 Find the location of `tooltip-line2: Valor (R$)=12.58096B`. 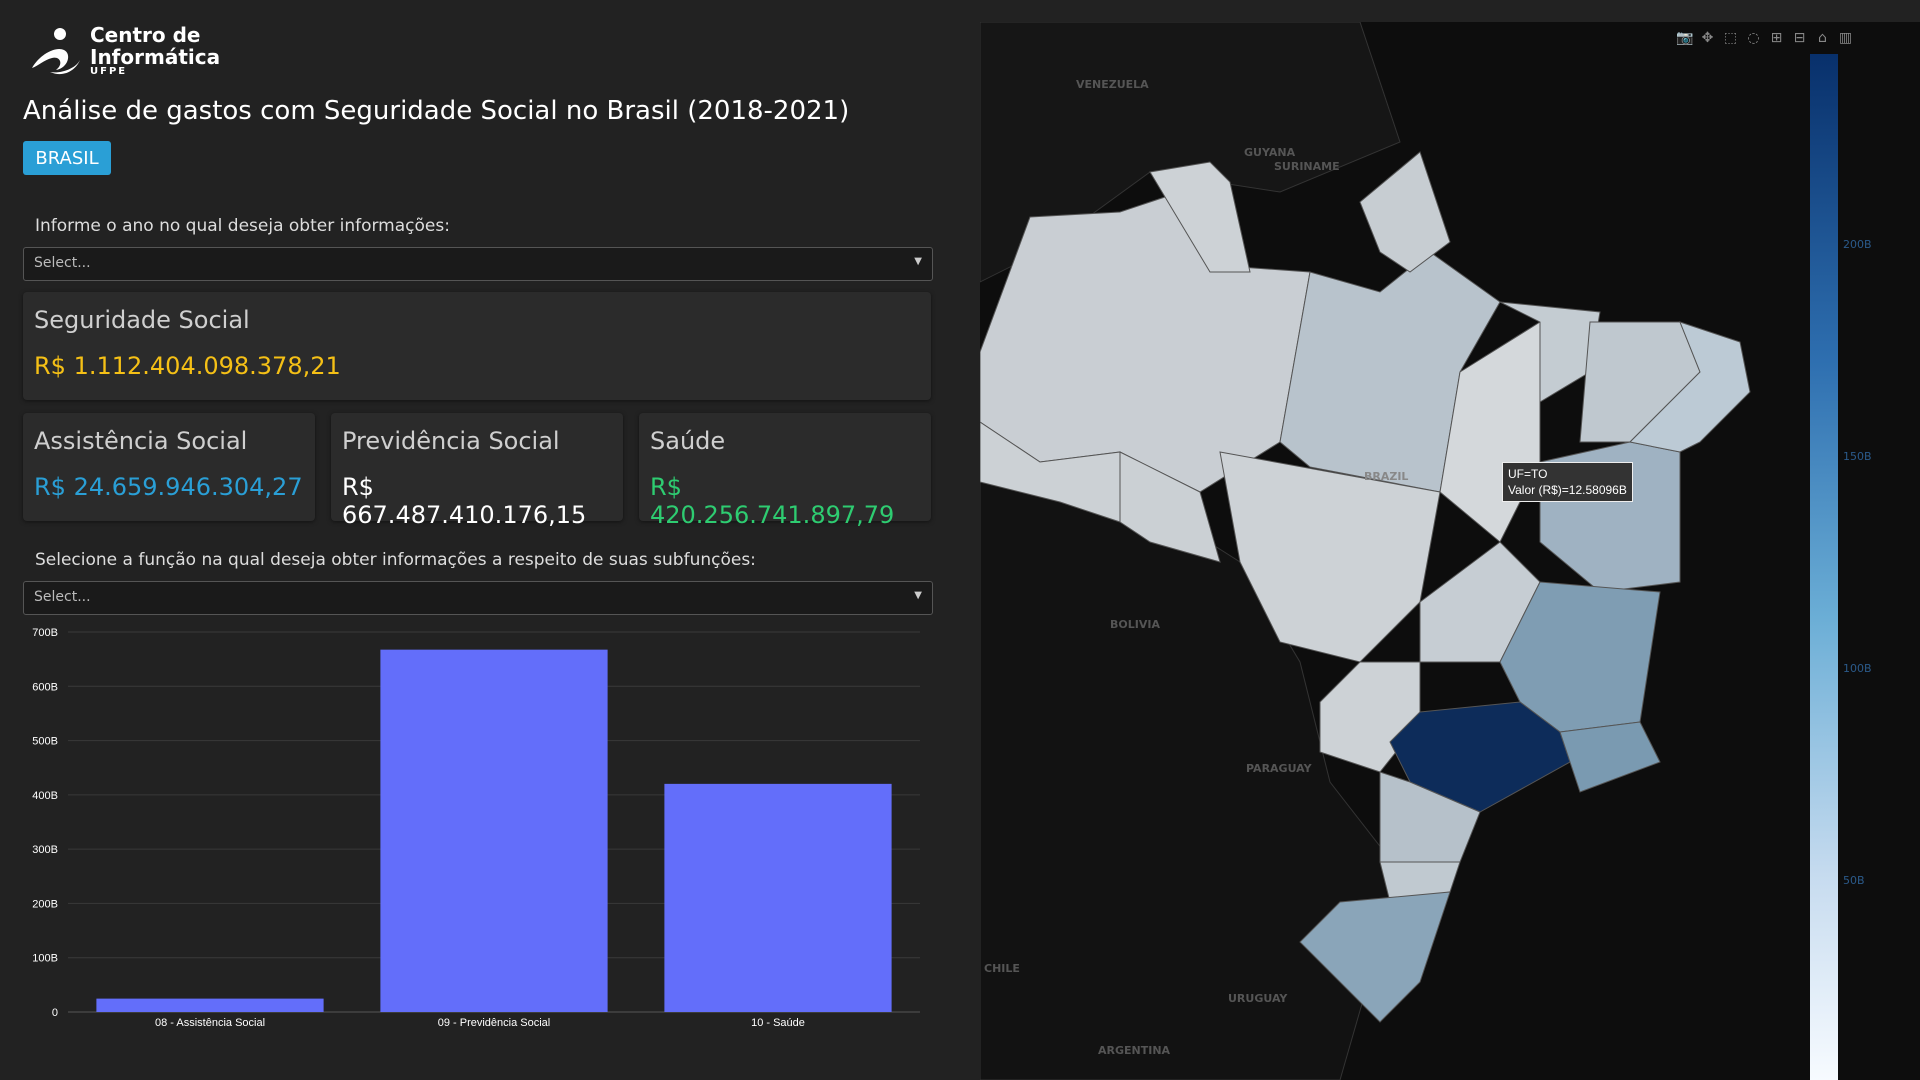

tooltip-line2: Valor (R$)=12.58096B is located at coordinates (1567, 490).